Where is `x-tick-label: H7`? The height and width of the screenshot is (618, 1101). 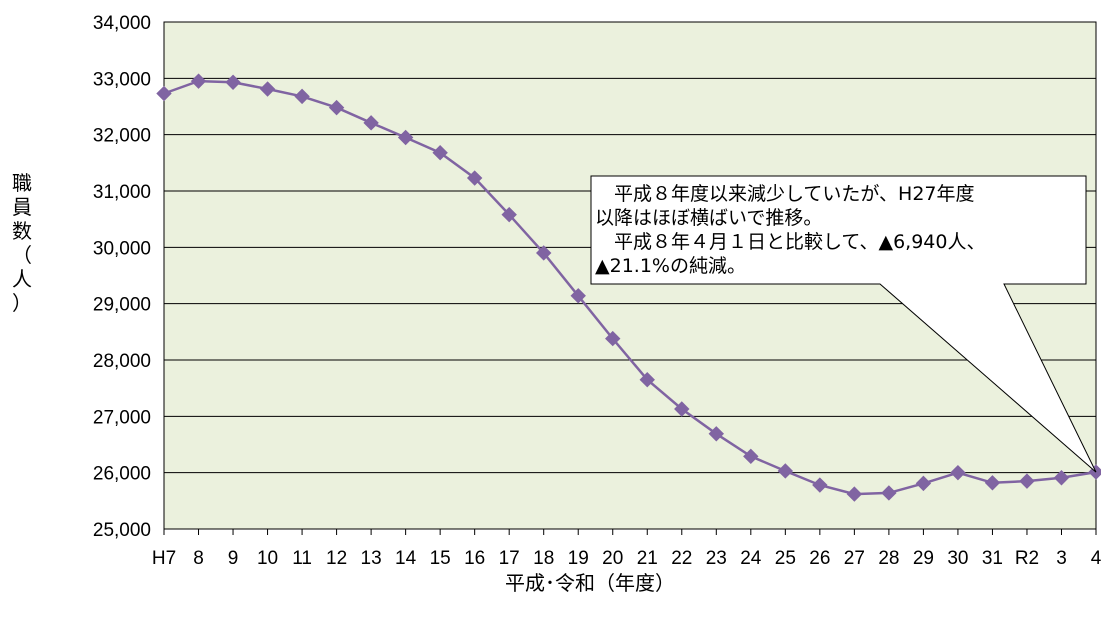
x-tick-label: H7 is located at coordinates (164, 558).